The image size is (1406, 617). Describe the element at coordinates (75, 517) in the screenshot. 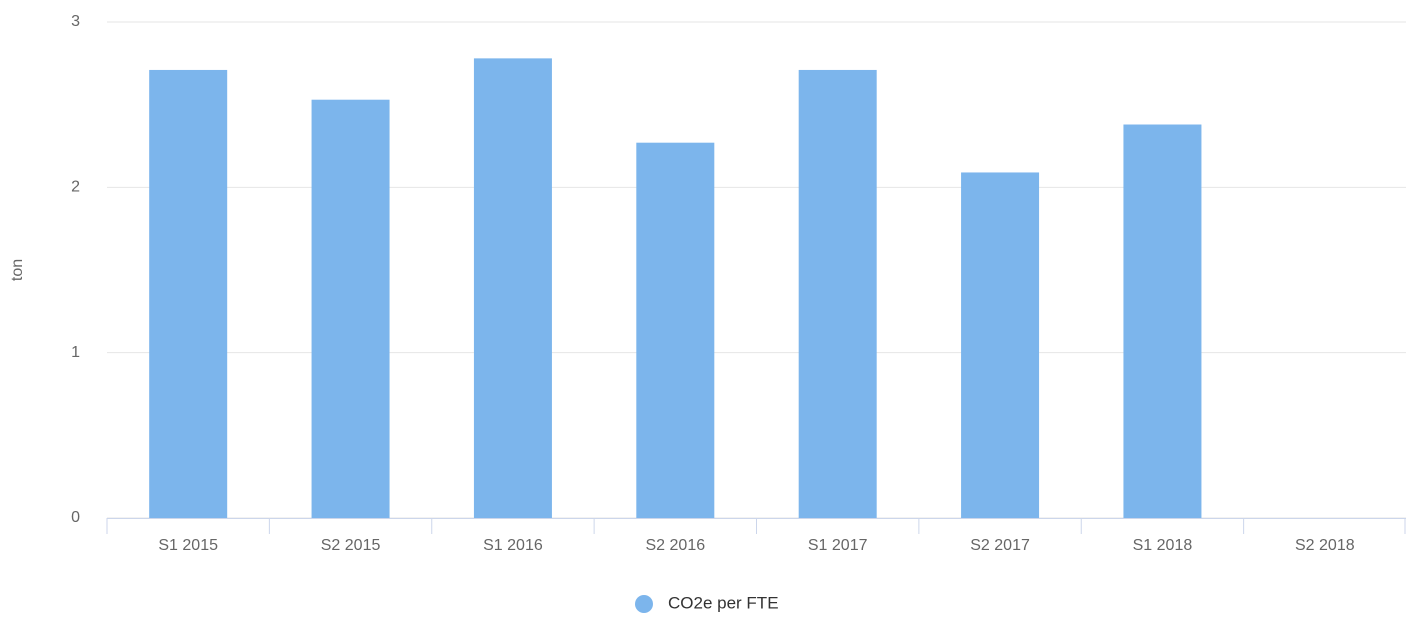

I see `y-tick-label: 0` at that location.